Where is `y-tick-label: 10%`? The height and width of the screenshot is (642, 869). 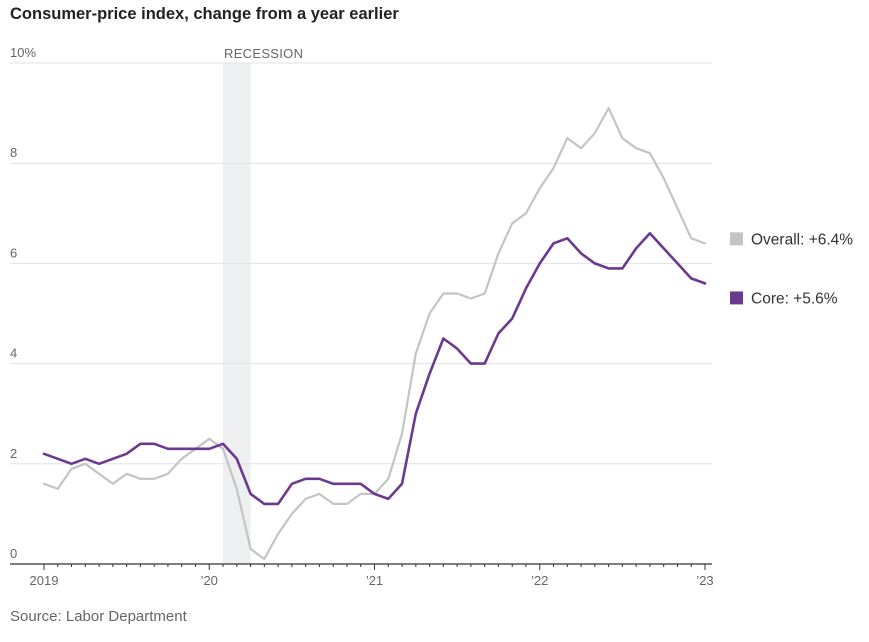 y-tick-label: 10% is located at coordinates (23, 52).